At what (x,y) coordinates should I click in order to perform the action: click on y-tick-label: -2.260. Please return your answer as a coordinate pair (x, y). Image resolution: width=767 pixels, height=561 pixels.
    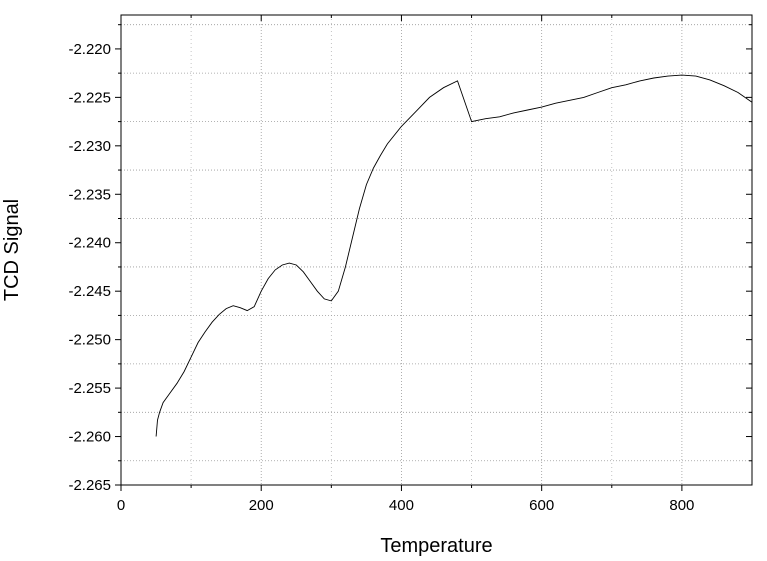
    Looking at the image, I should click on (89, 437).